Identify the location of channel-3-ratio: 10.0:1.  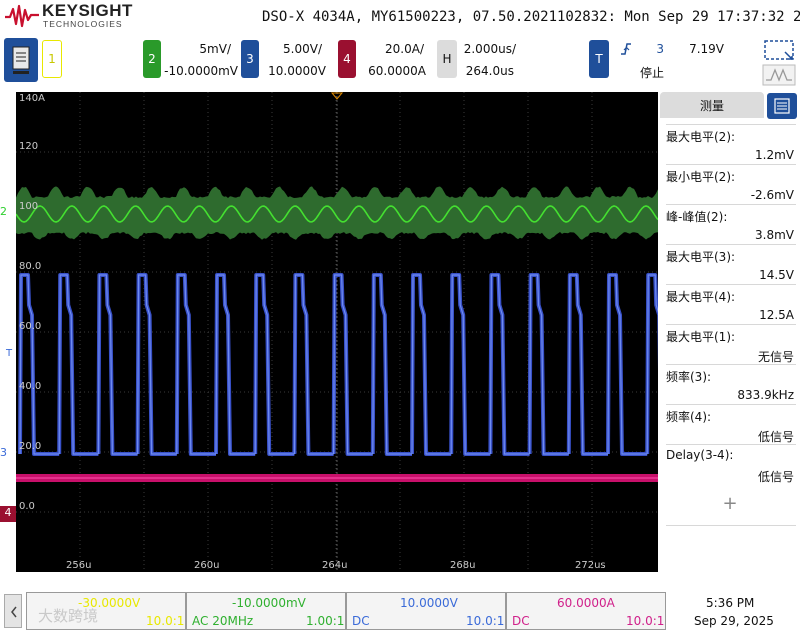
(485, 621).